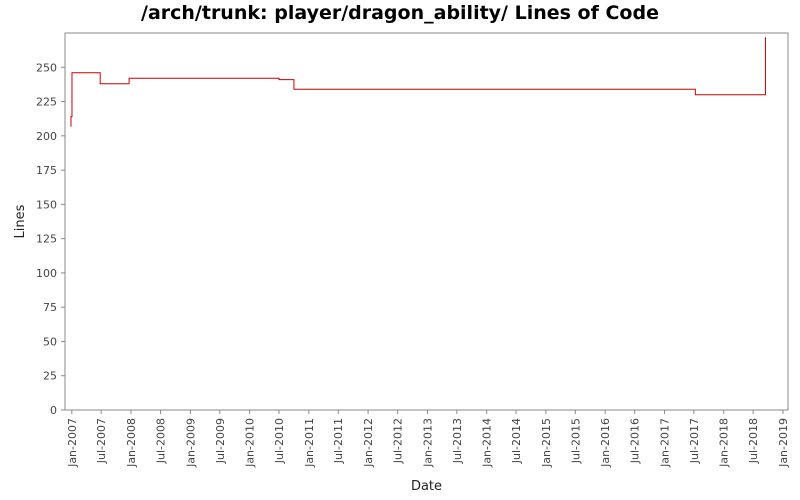  I want to click on x-tick-label: Jan-2013, so click(427, 443).